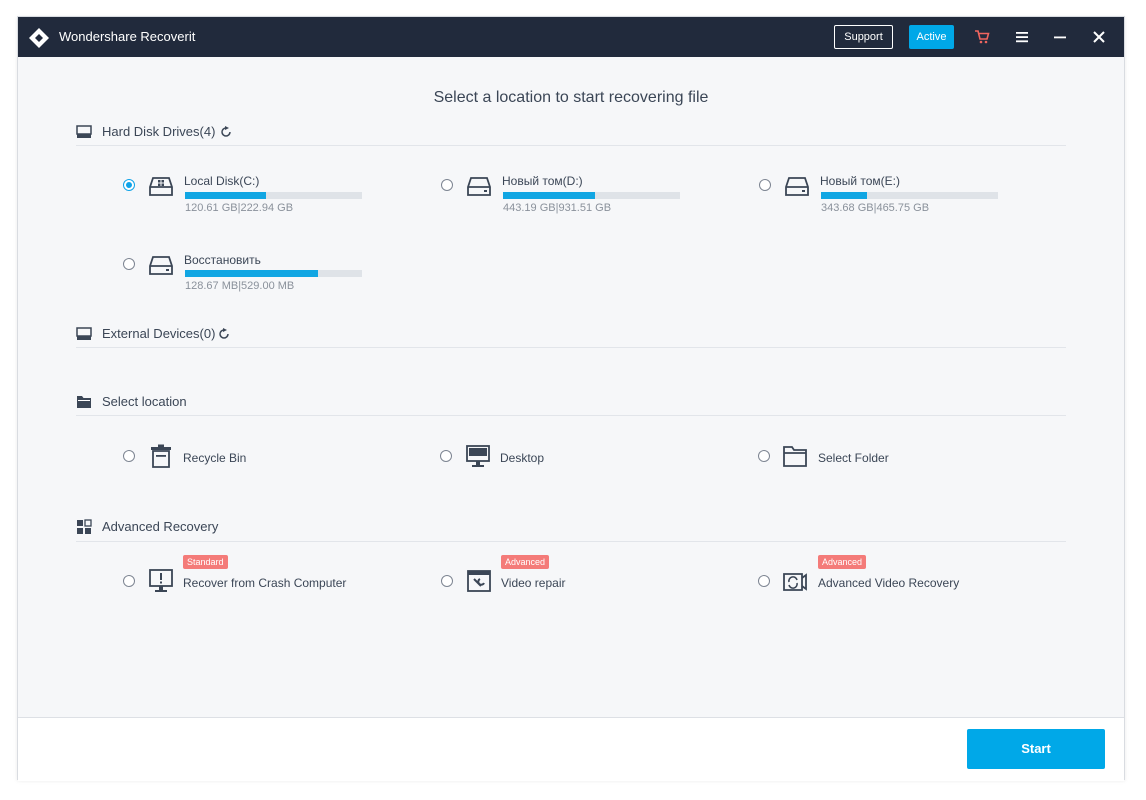  Describe the element at coordinates (84, 402) in the screenshot. I see `folder-section-icon` at that location.